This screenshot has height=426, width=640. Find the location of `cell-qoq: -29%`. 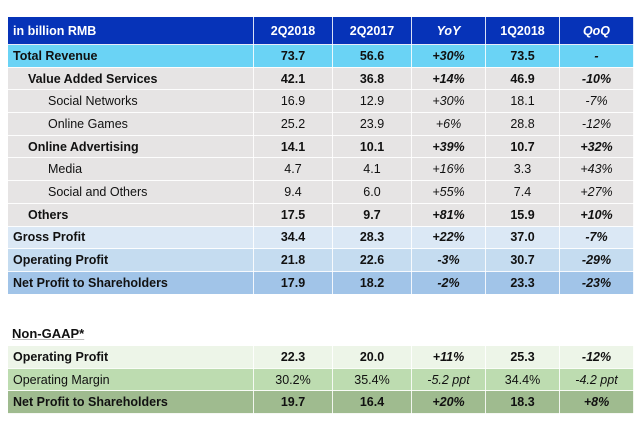

cell-qoq: -29% is located at coordinates (596, 260).